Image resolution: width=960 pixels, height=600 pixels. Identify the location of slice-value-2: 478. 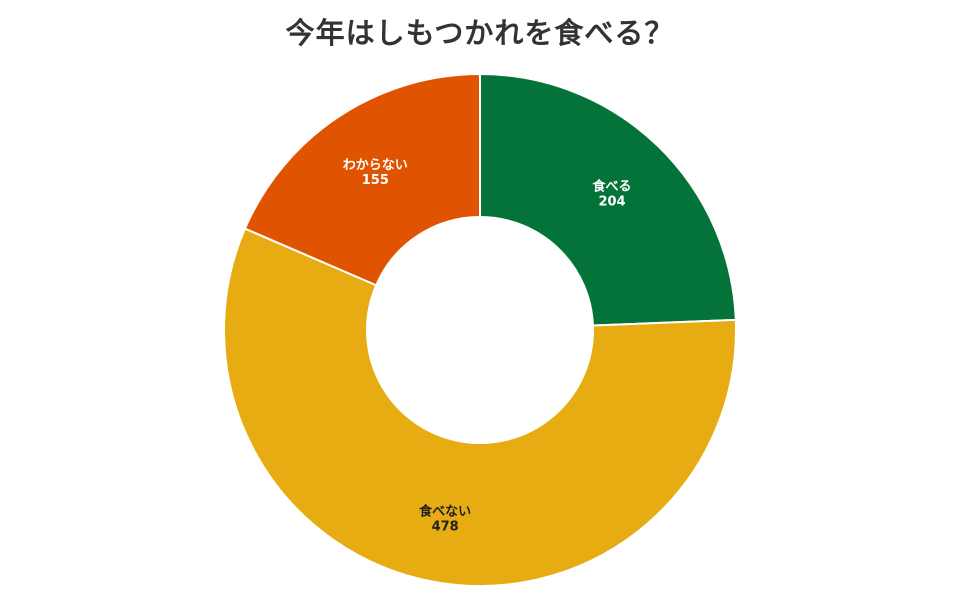
(445, 526).